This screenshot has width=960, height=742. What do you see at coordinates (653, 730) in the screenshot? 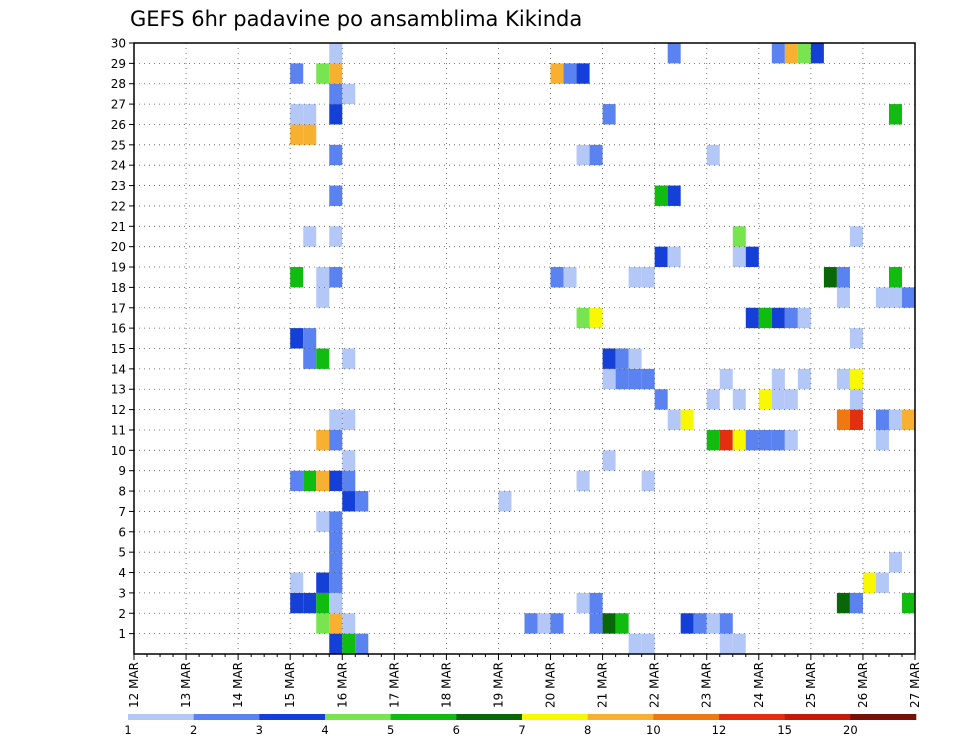
I see `colorbar-label: 10` at bounding box center [653, 730].